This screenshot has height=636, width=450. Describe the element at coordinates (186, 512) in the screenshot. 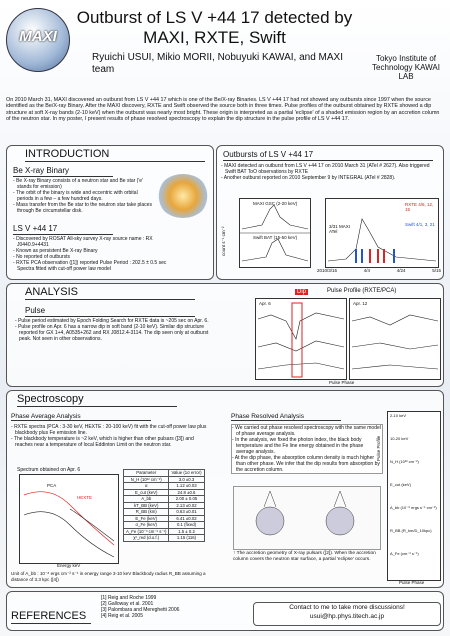

I see `cell: 0.63 ±0.01` at that location.